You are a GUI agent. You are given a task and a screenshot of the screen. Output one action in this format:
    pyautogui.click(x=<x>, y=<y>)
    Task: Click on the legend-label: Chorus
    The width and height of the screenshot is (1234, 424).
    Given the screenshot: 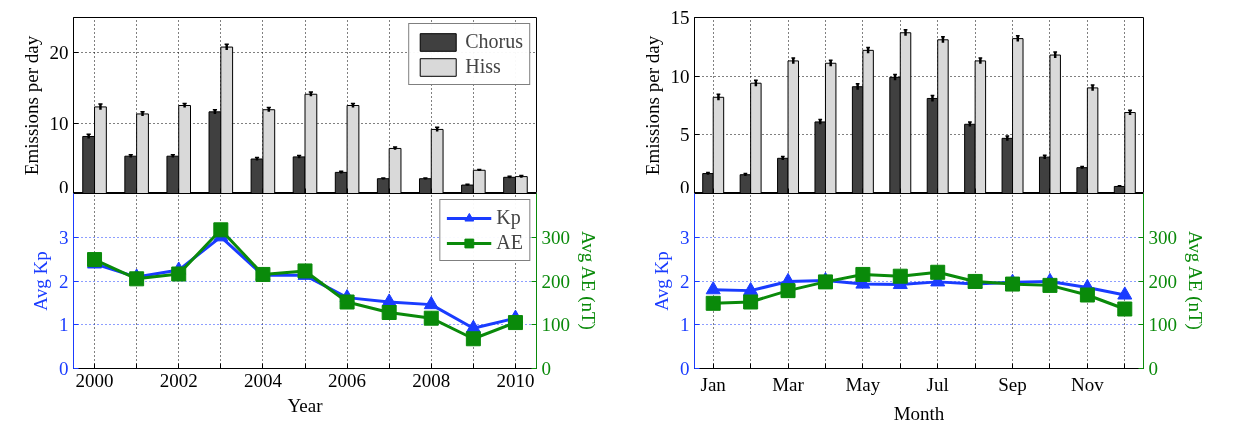 What is the action you would take?
    pyautogui.click(x=494, y=41)
    